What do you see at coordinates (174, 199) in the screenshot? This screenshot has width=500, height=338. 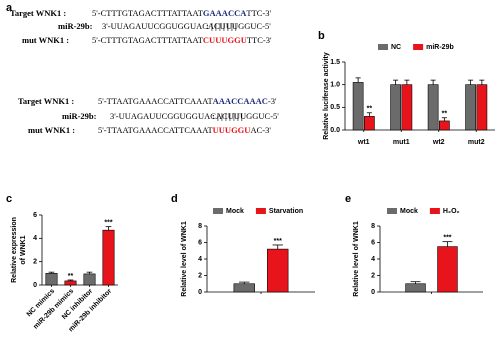 I see `panel-label: d` at bounding box center [174, 199].